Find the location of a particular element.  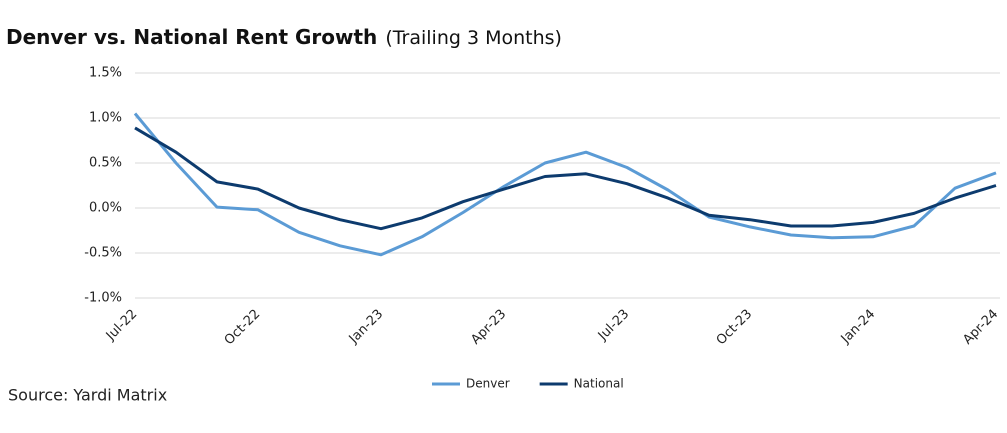

y-tick-label: 0.5% is located at coordinates (105, 163).